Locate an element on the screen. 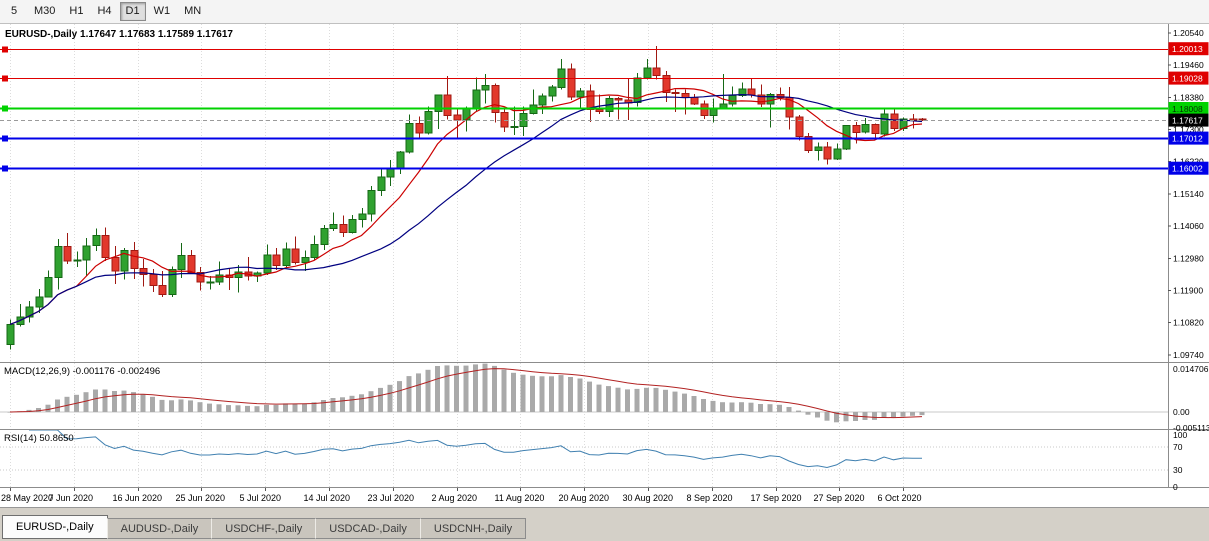 Image resolution: width=1209 pixels, height=541 pixels. date-label: 28 May 2020 is located at coordinates (27, 498).